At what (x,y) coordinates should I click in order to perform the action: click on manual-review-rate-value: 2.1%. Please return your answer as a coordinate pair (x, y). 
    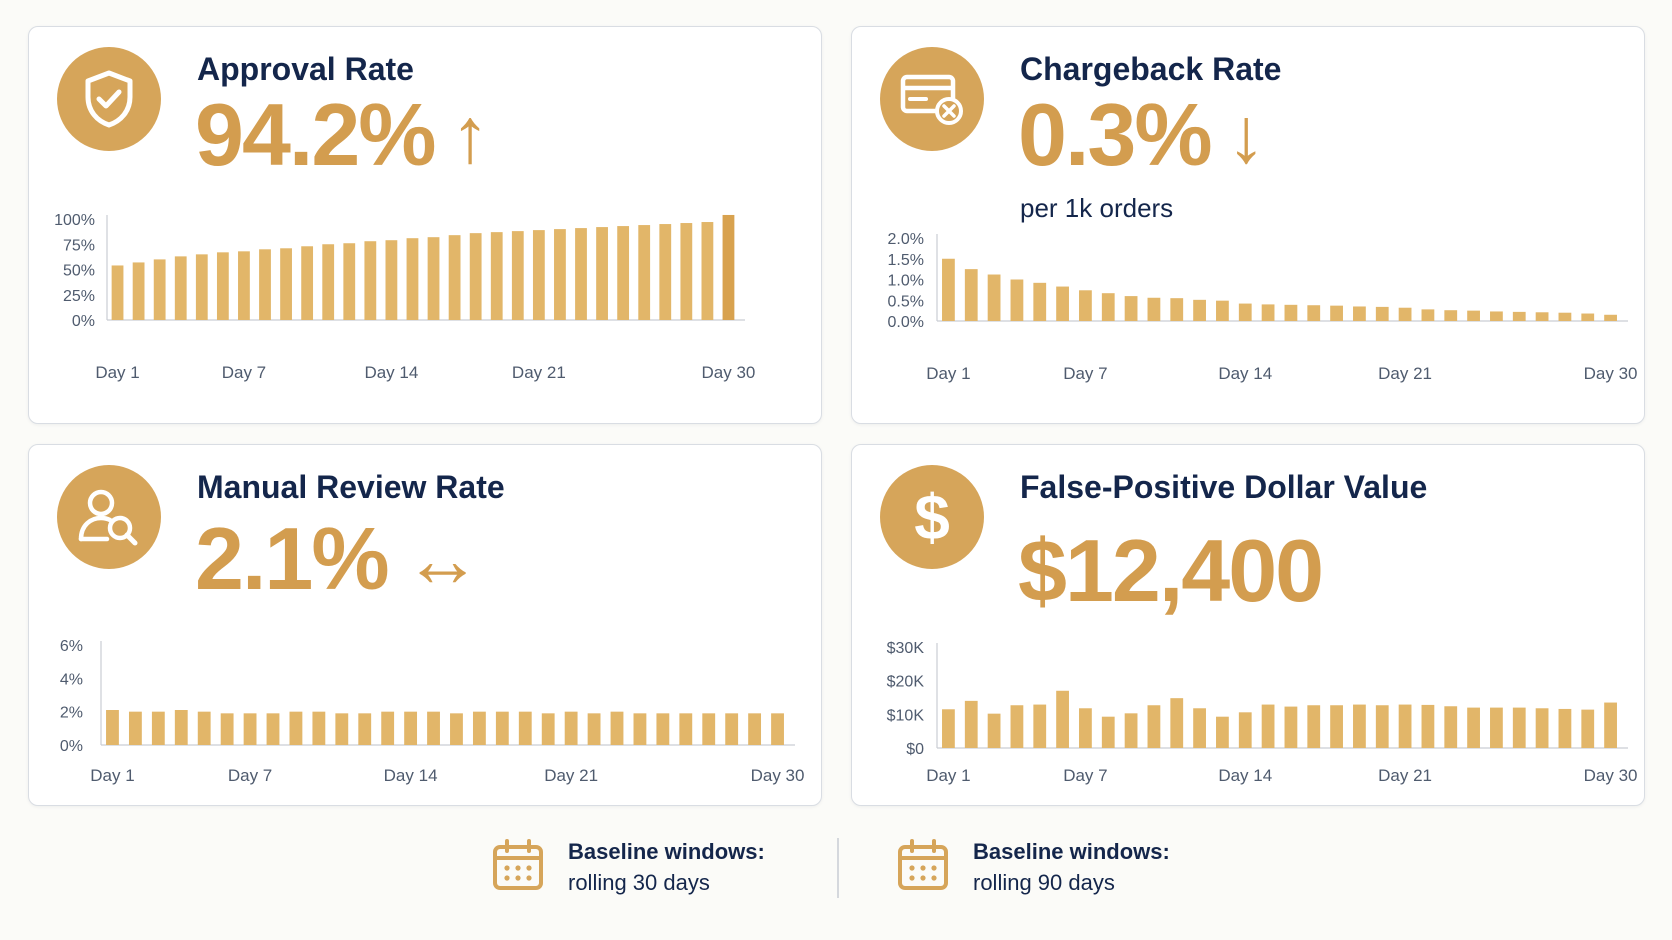
    Looking at the image, I should click on (292, 558).